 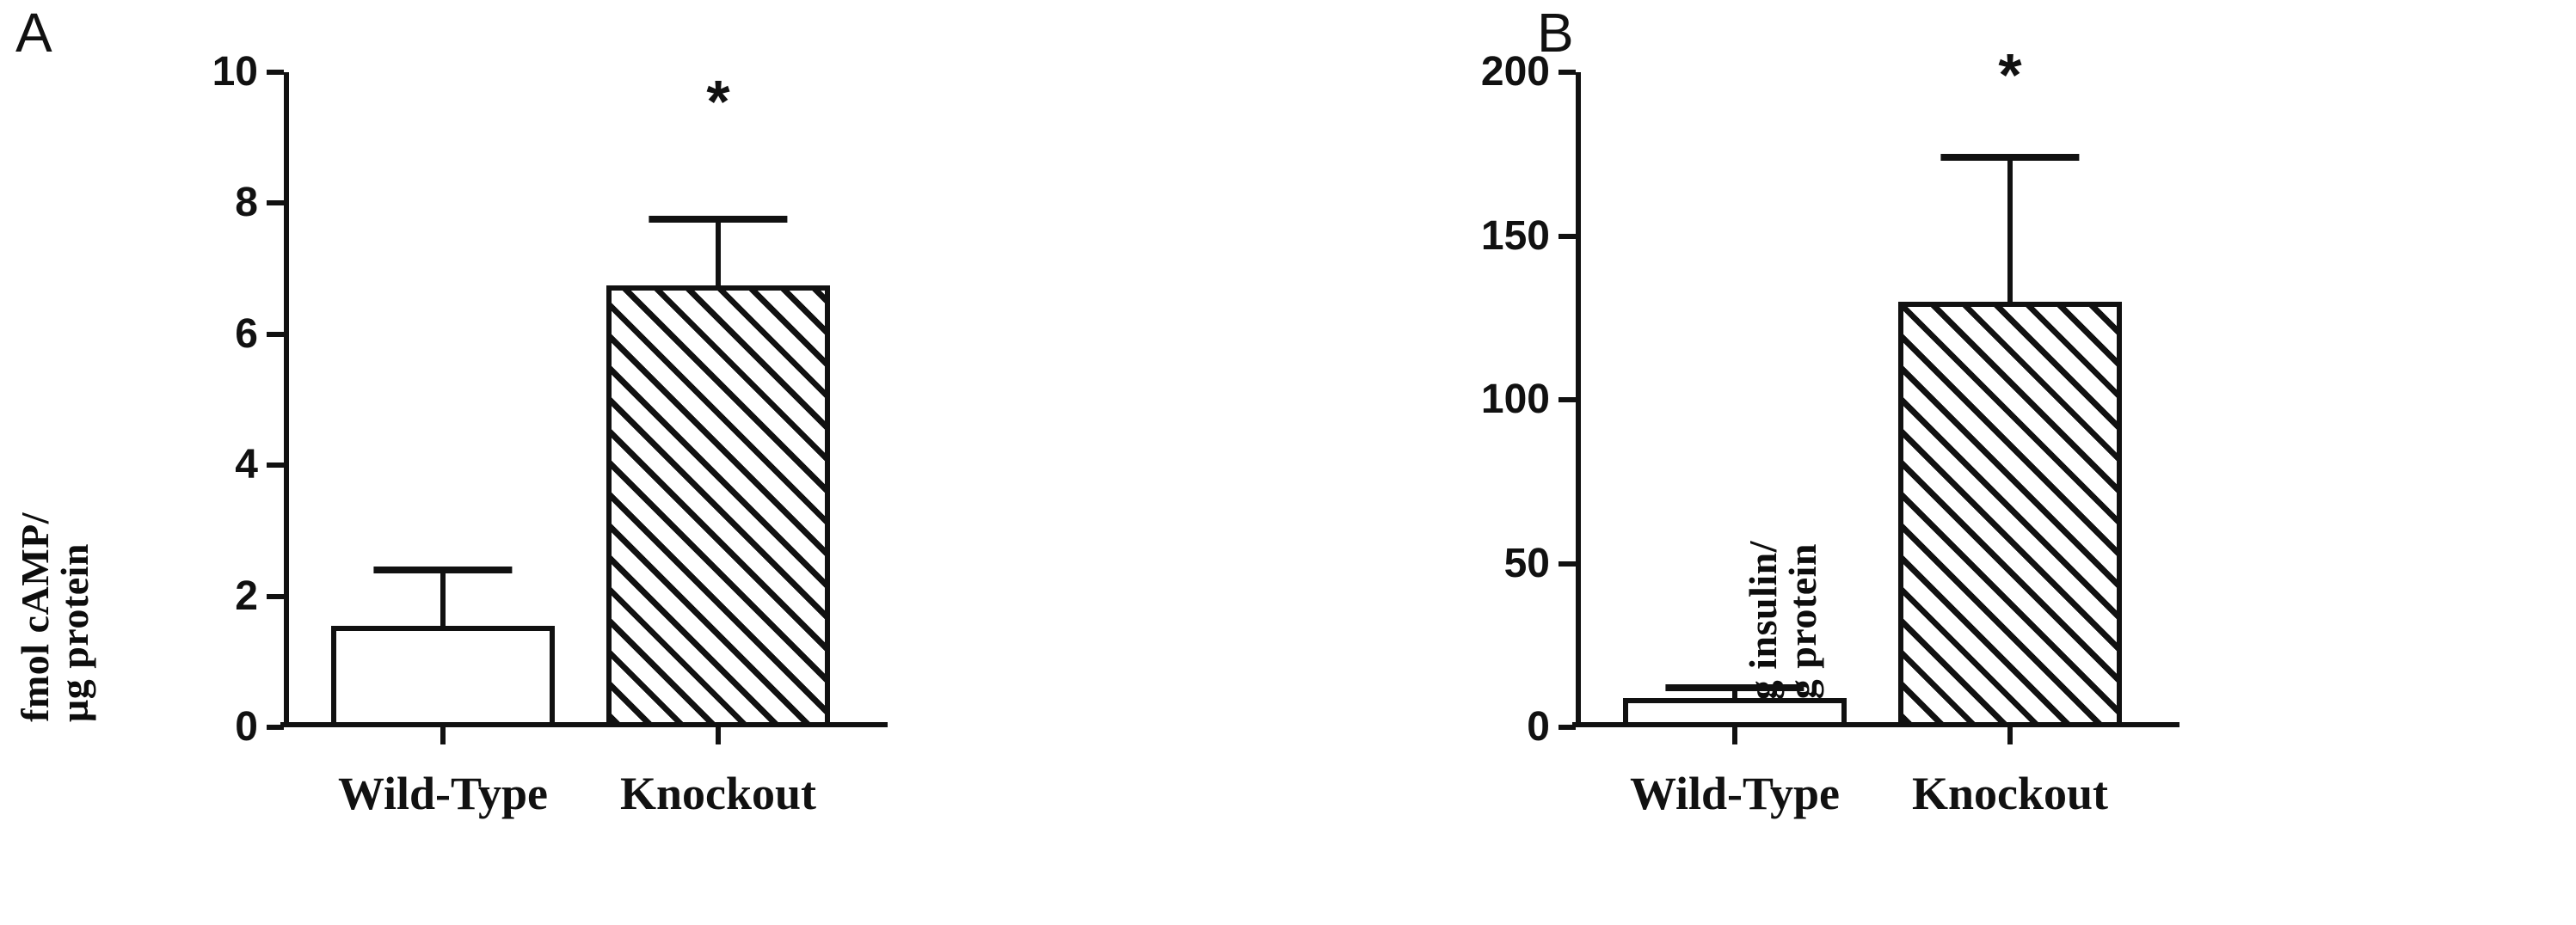 I want to click on panel-a-y-axis-title-line1: fmol cAMP/, so click(x=35, y=617).